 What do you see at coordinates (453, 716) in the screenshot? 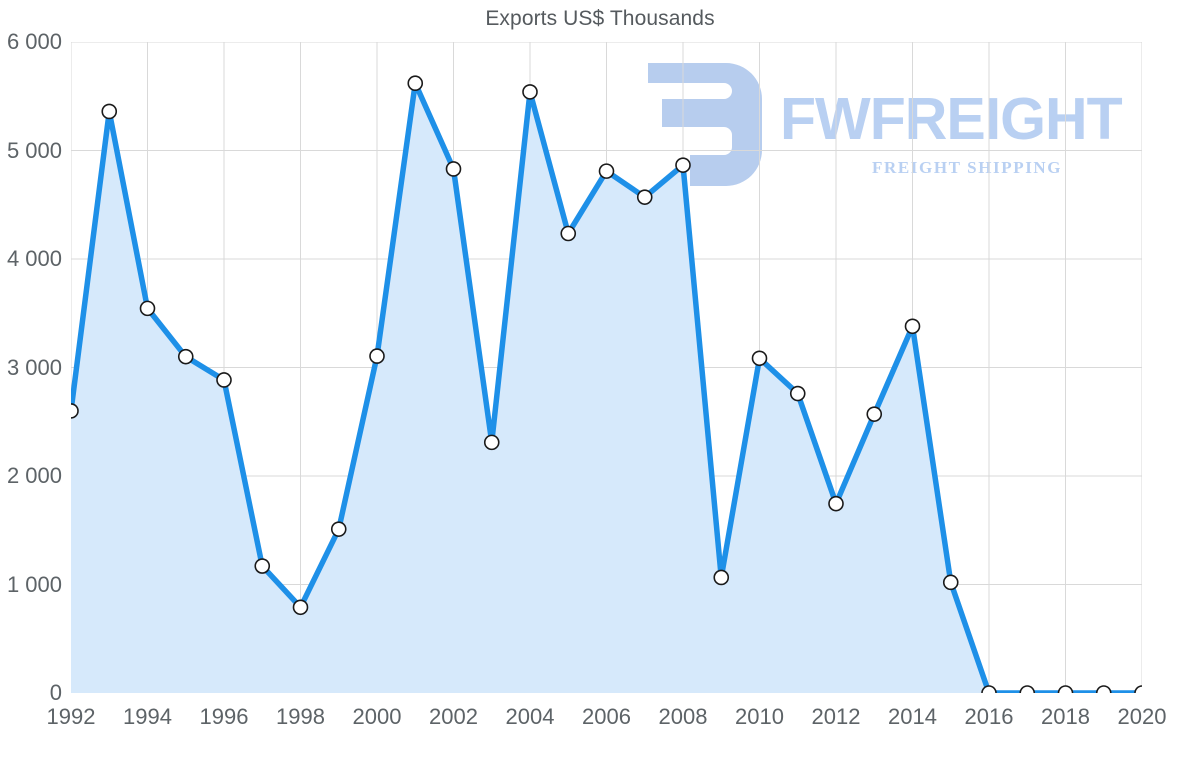
I see `x-axis-tick-label: 2002` at bounding box center [453, 716].